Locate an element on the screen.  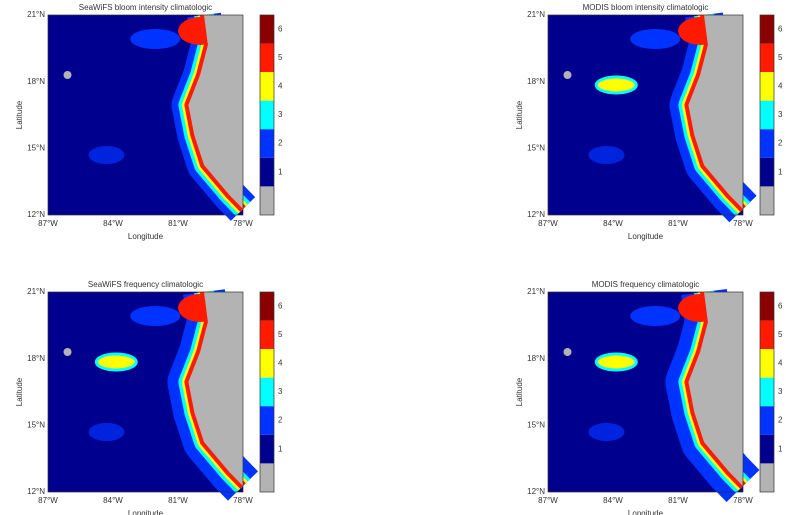
panel-title: SeaWiFS bloom intensity climatologic is located at coordinates (145, 7).